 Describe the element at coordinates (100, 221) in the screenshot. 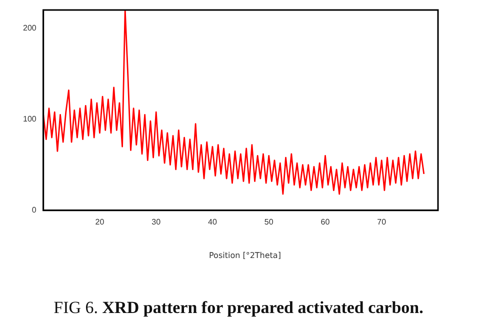

I see `x-tick-label: 20` at that location.